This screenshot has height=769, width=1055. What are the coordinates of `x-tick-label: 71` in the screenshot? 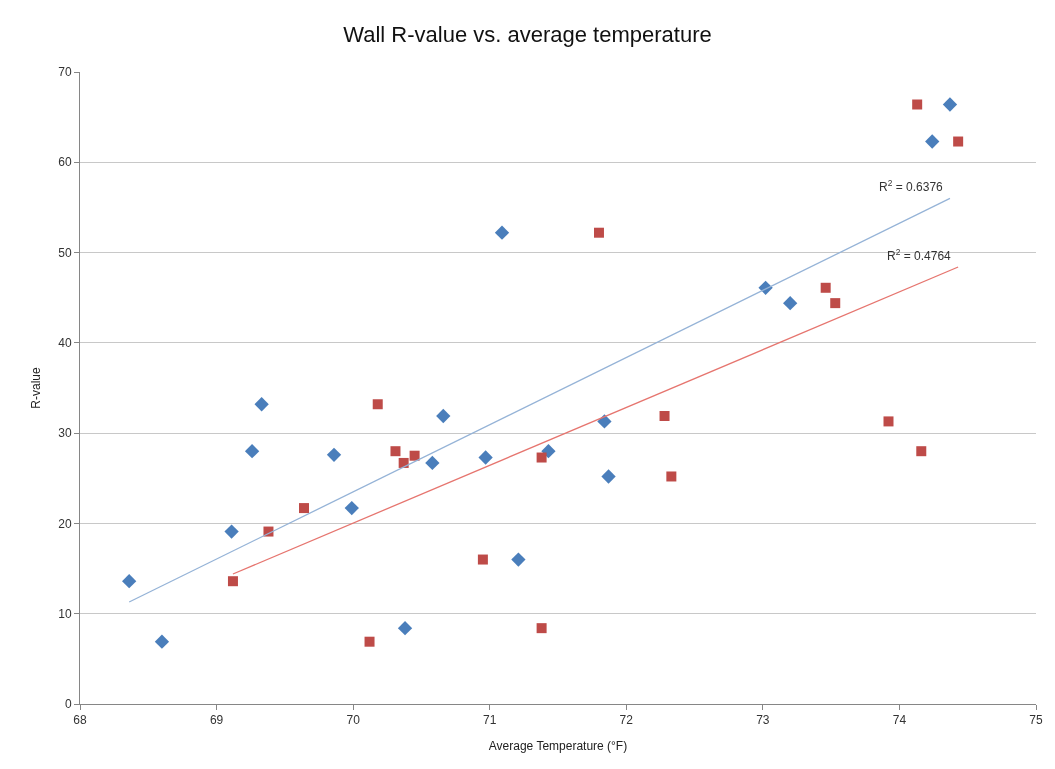 It's located at (490, 720).